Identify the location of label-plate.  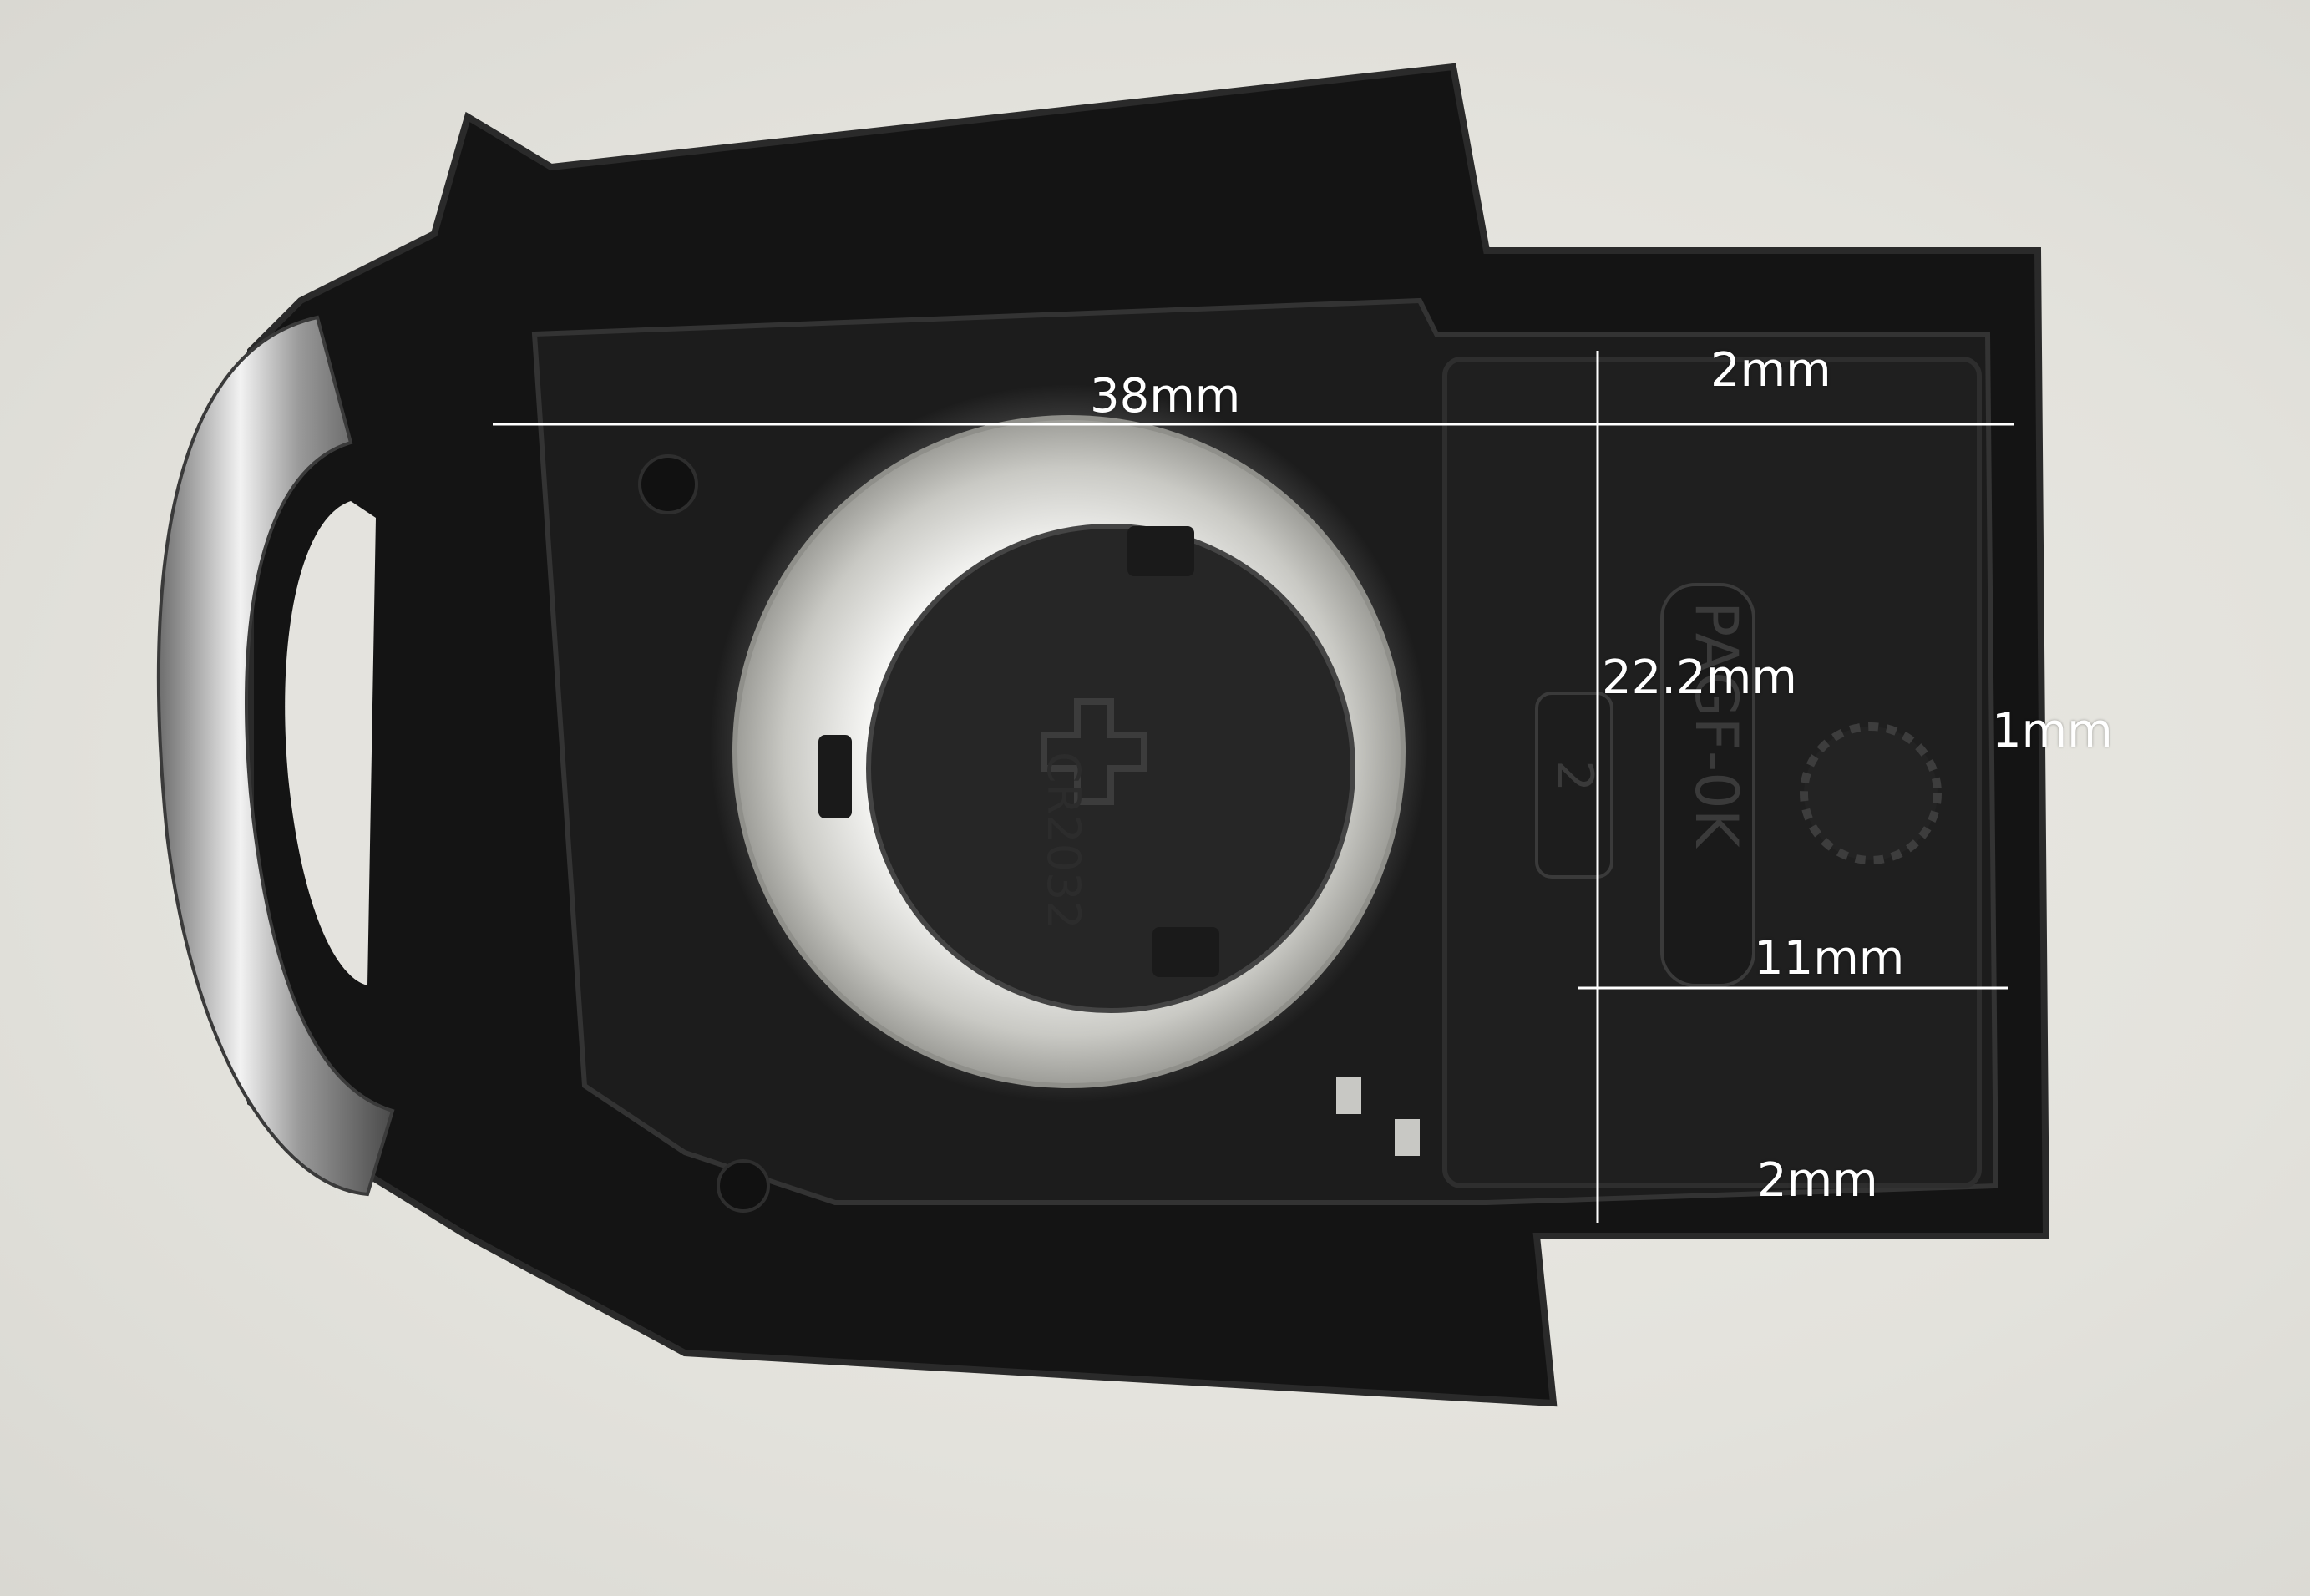
(1707, 785).